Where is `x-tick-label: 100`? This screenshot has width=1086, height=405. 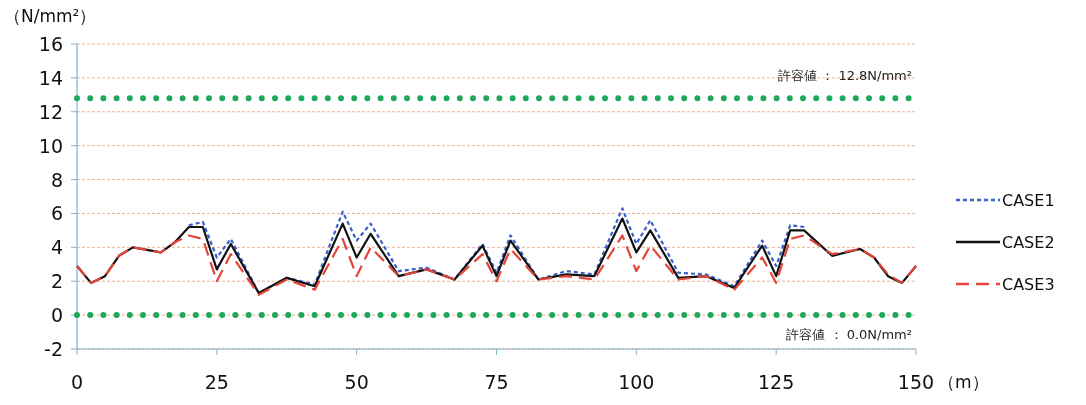
x-tick-label: 100 is located at coordinates (636, 382).